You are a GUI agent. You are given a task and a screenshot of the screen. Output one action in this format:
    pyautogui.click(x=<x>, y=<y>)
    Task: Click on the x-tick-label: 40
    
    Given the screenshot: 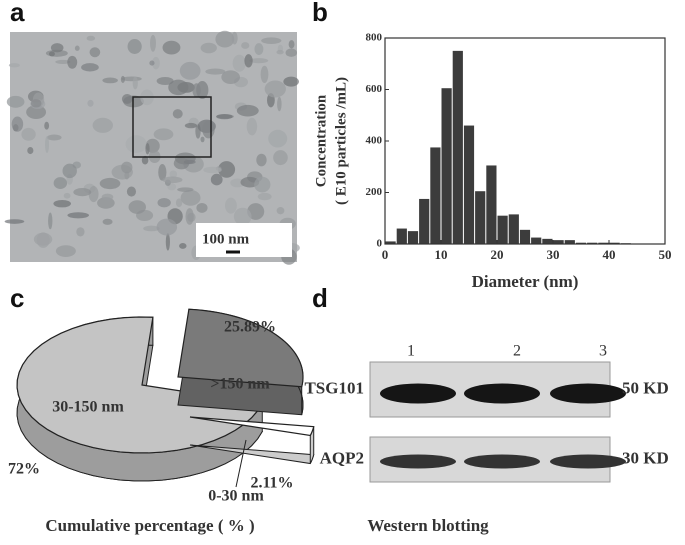 What is the action you would take?
    pyautogui.click(x=609, y=254)
    